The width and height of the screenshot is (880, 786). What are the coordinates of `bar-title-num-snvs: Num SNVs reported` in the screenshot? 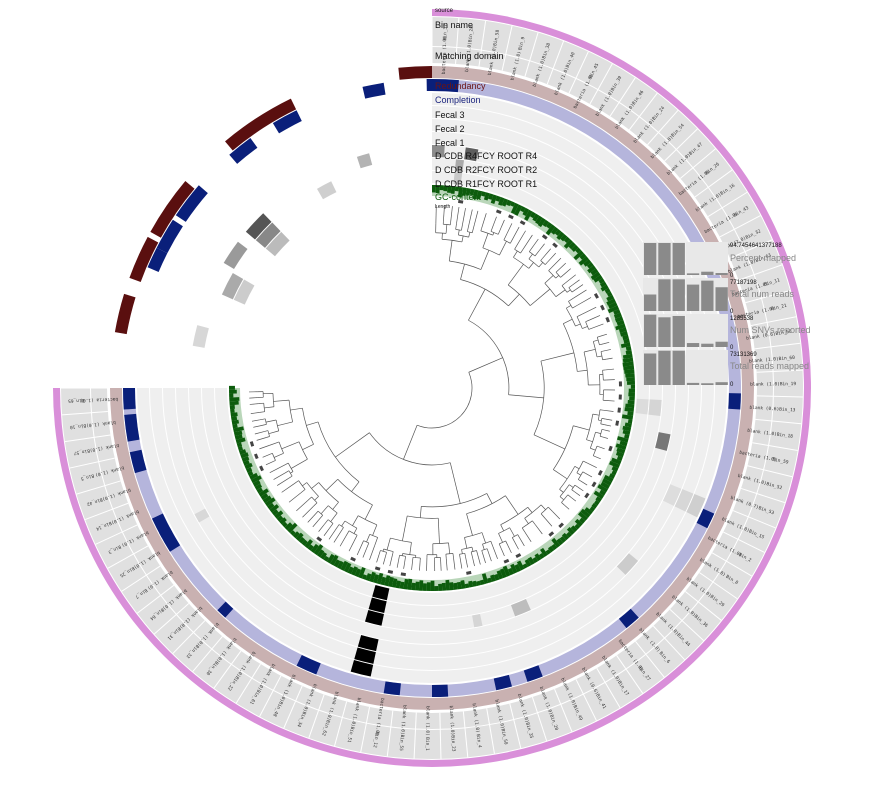 It's located at (770, 330).